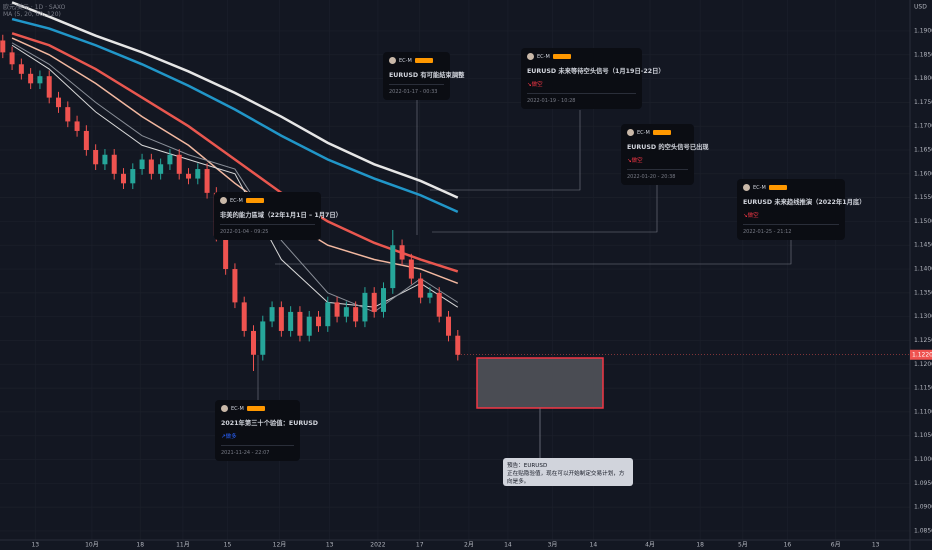 The height and width of the screenshot is (550, 932). I want to click on x-tick-label: 11月, so click(183, 545).